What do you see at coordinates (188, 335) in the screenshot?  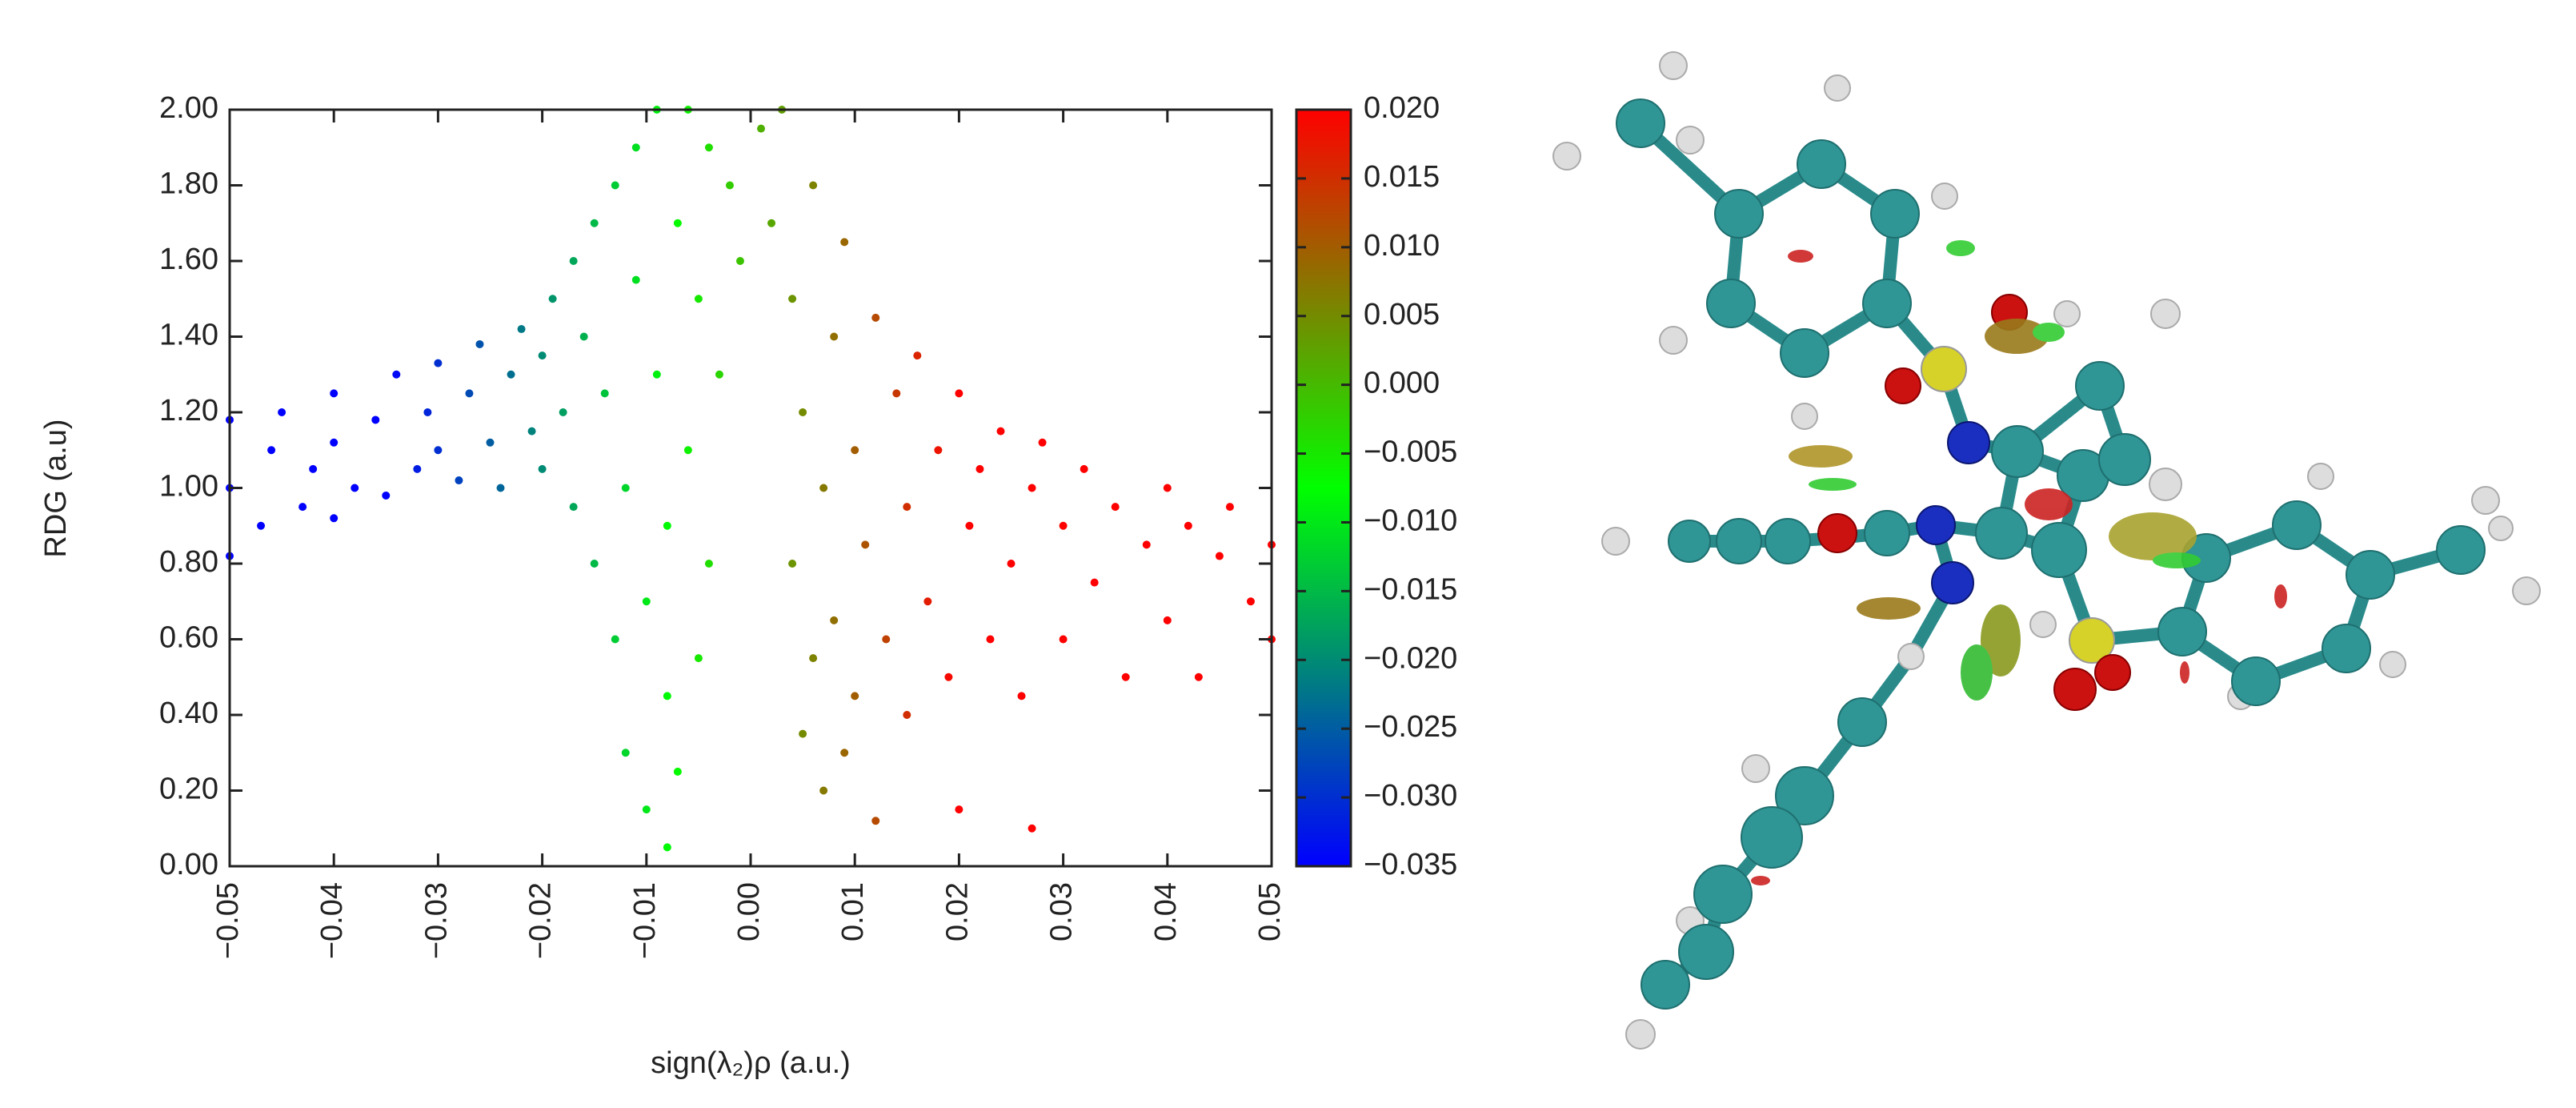 I see `y-tick-label: 1.40` at bounding box center [188, 335].